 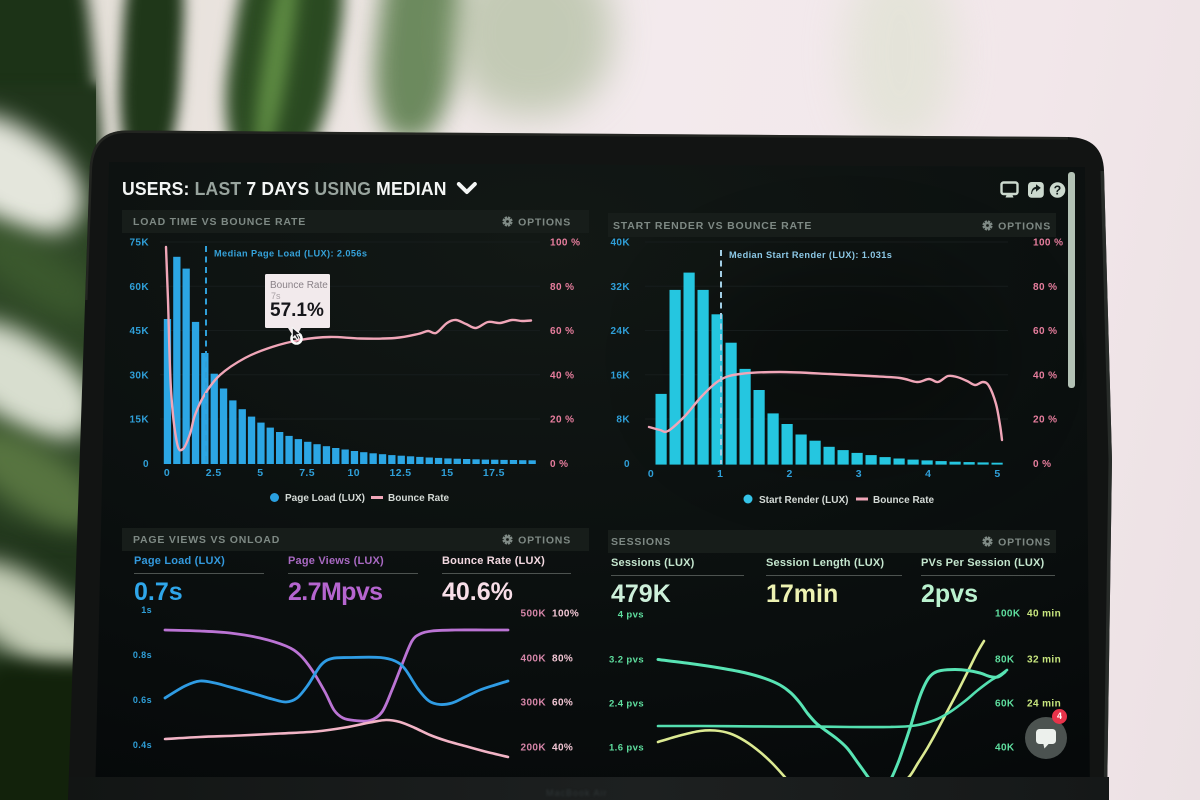 I want to click on svg-text: 80%, so click(x=562, y=659).